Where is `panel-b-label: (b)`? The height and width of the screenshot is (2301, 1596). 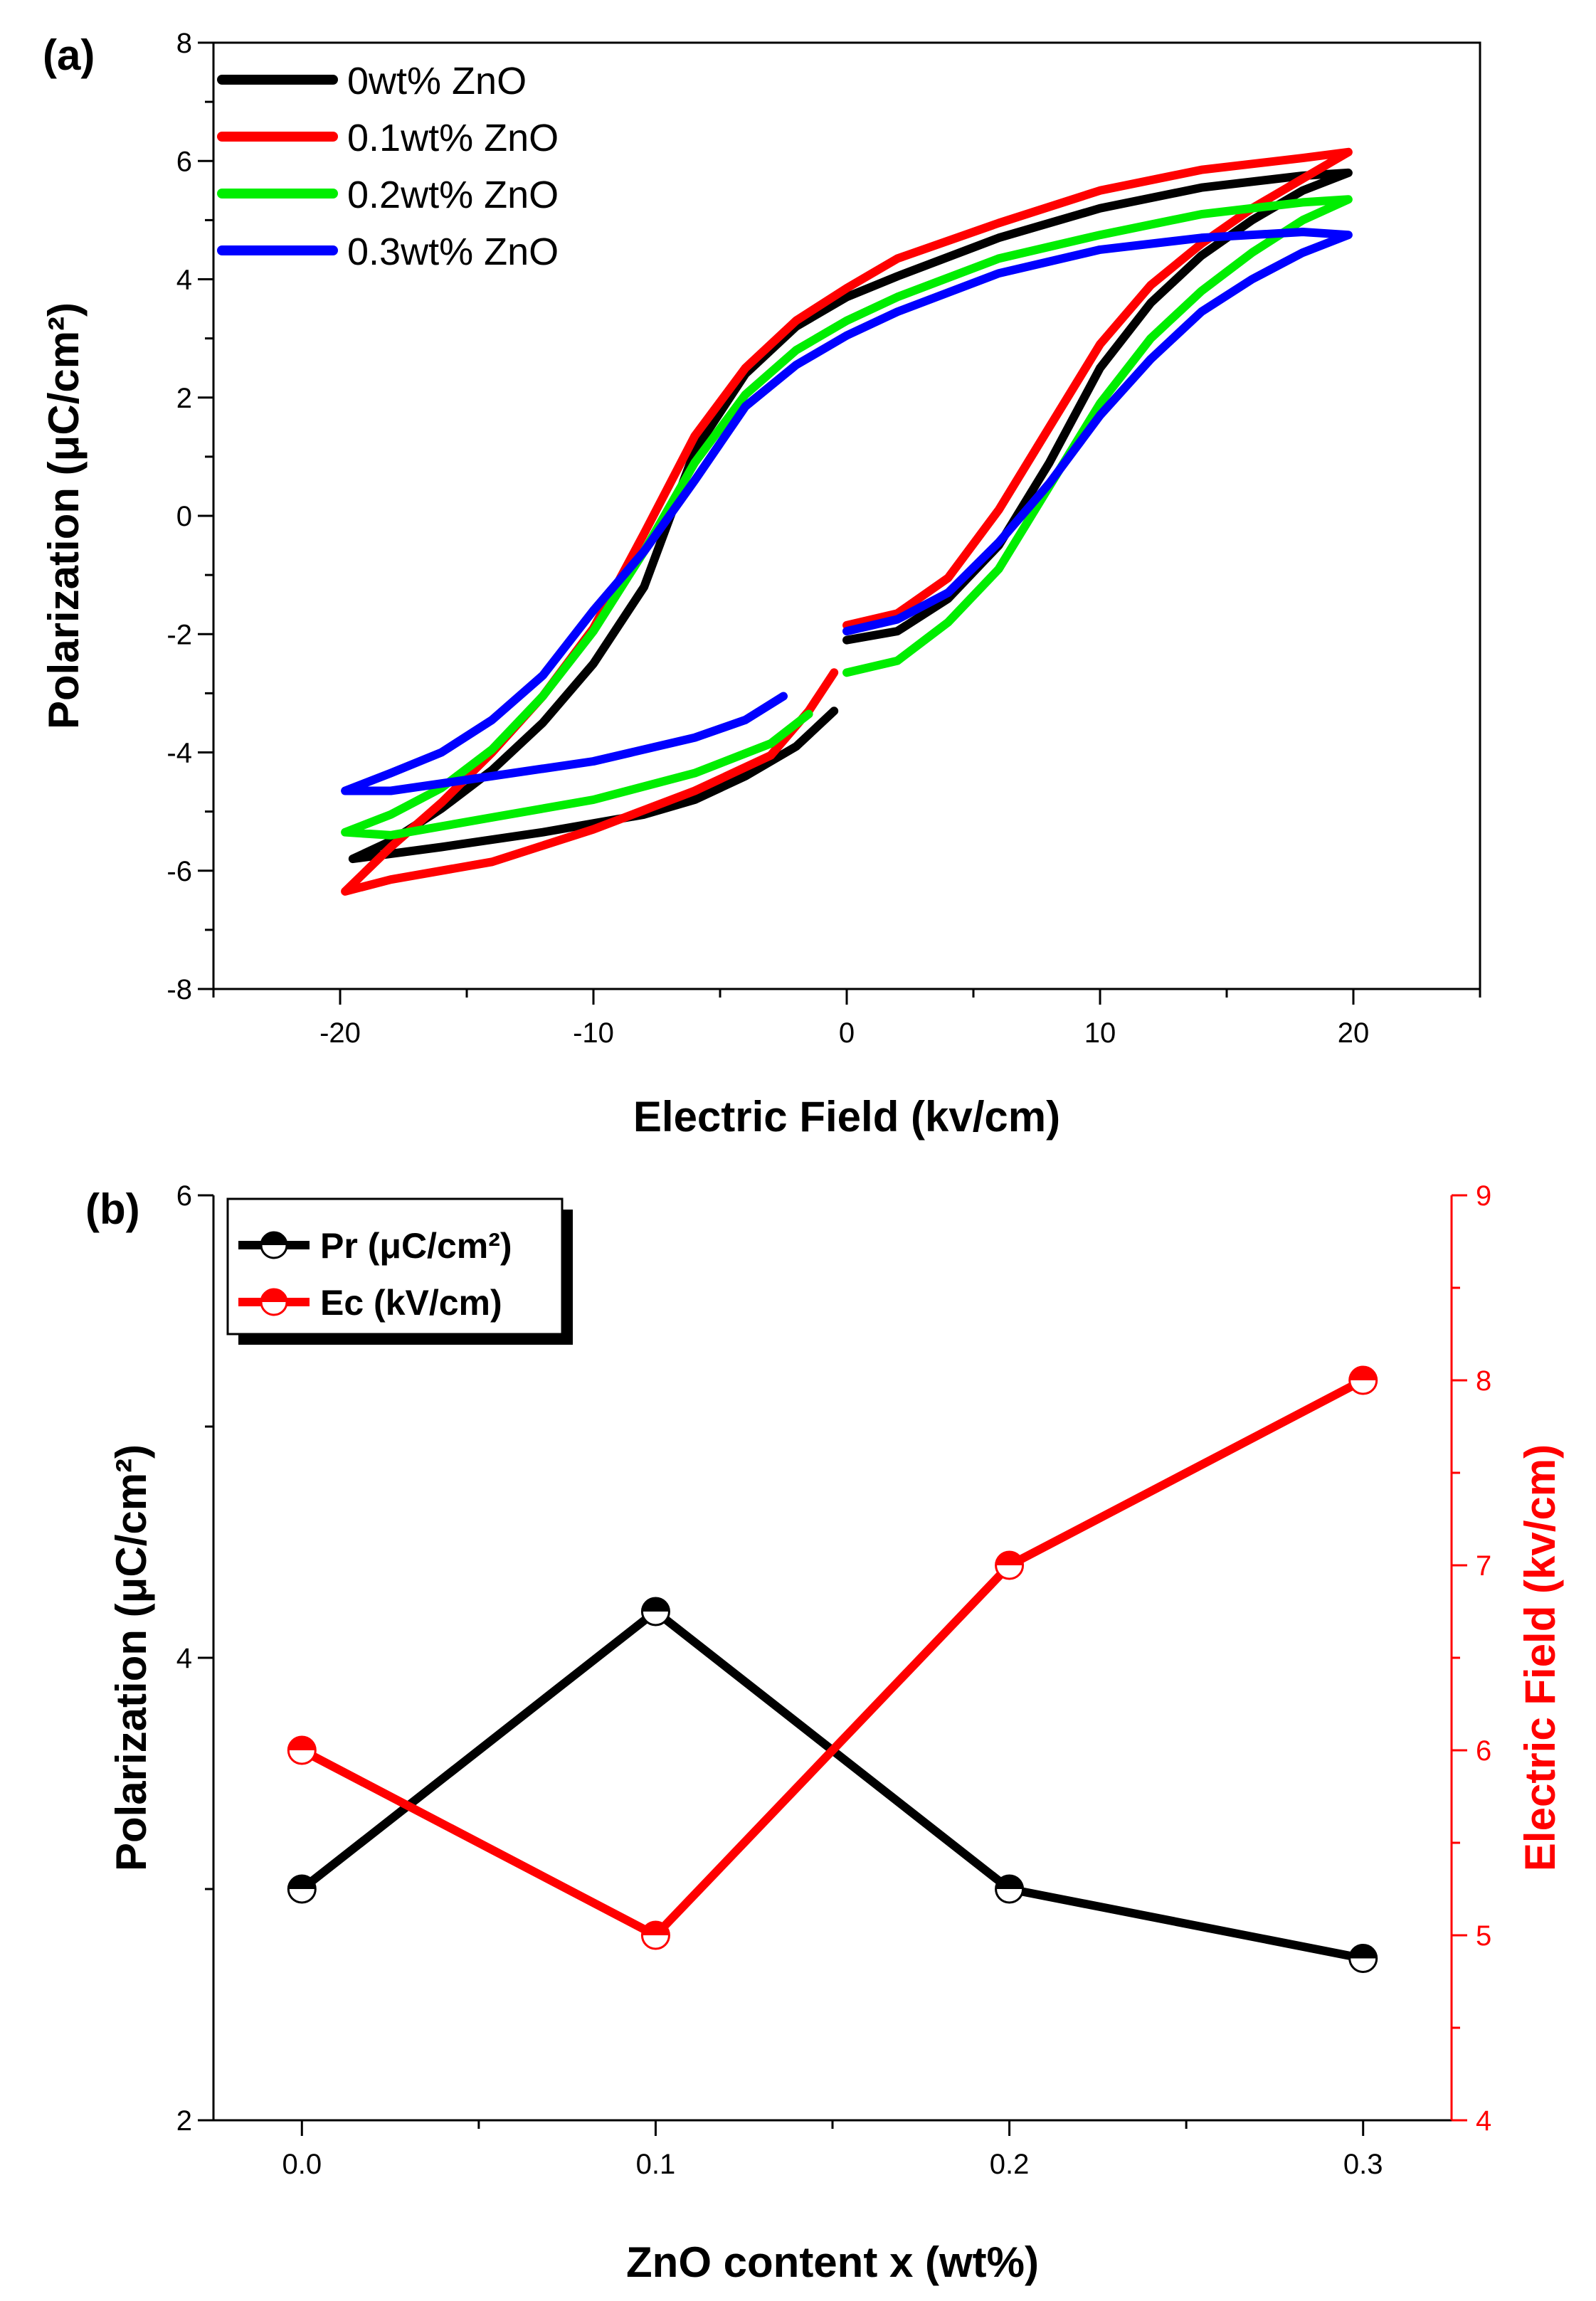 panel-b-label: (b) is located at coordinates (113, 1209).